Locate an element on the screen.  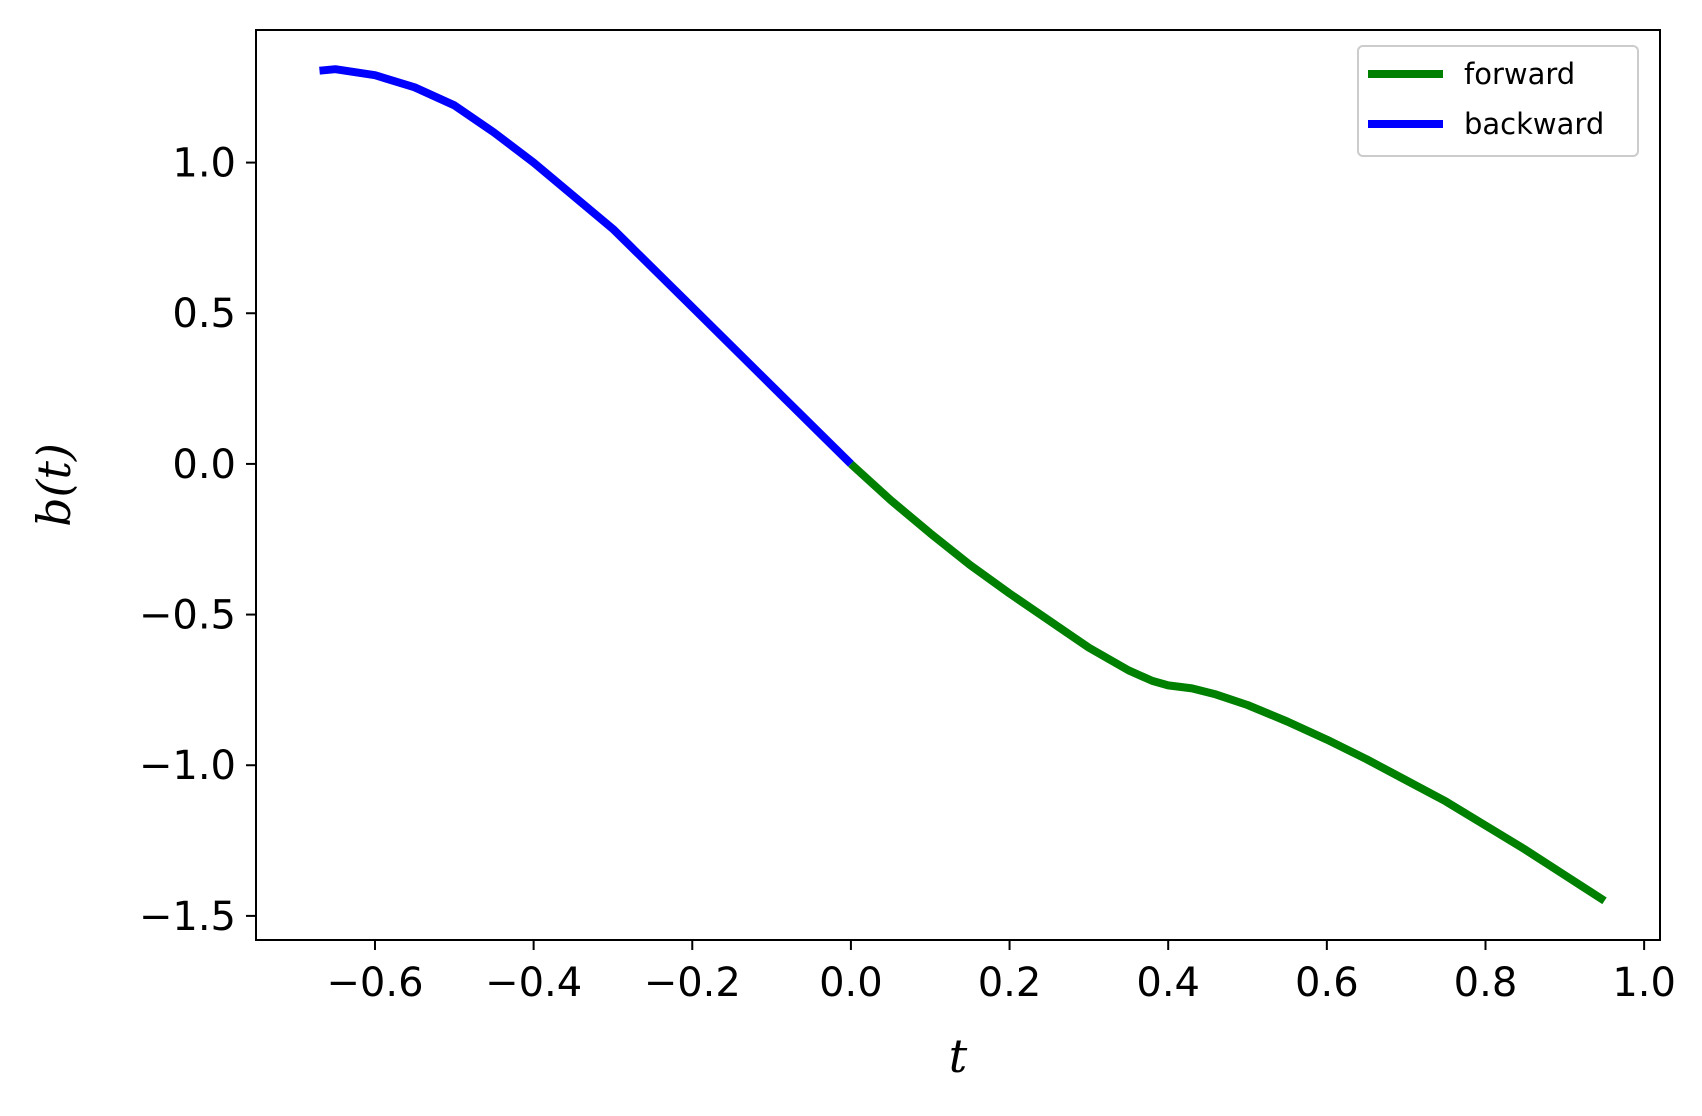
x-tick-label: −0.4 is located at coordinates (533, 983).